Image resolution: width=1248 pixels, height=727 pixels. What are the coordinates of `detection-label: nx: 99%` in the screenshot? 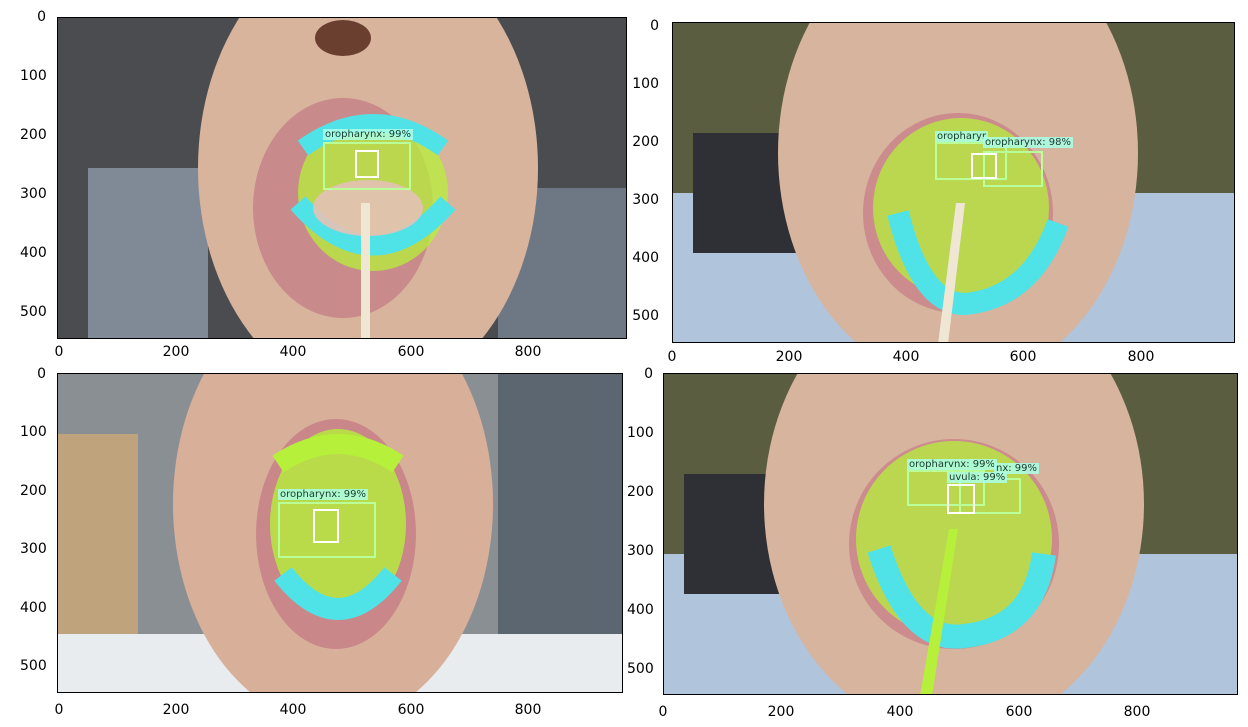 It's located at (1017, 468).